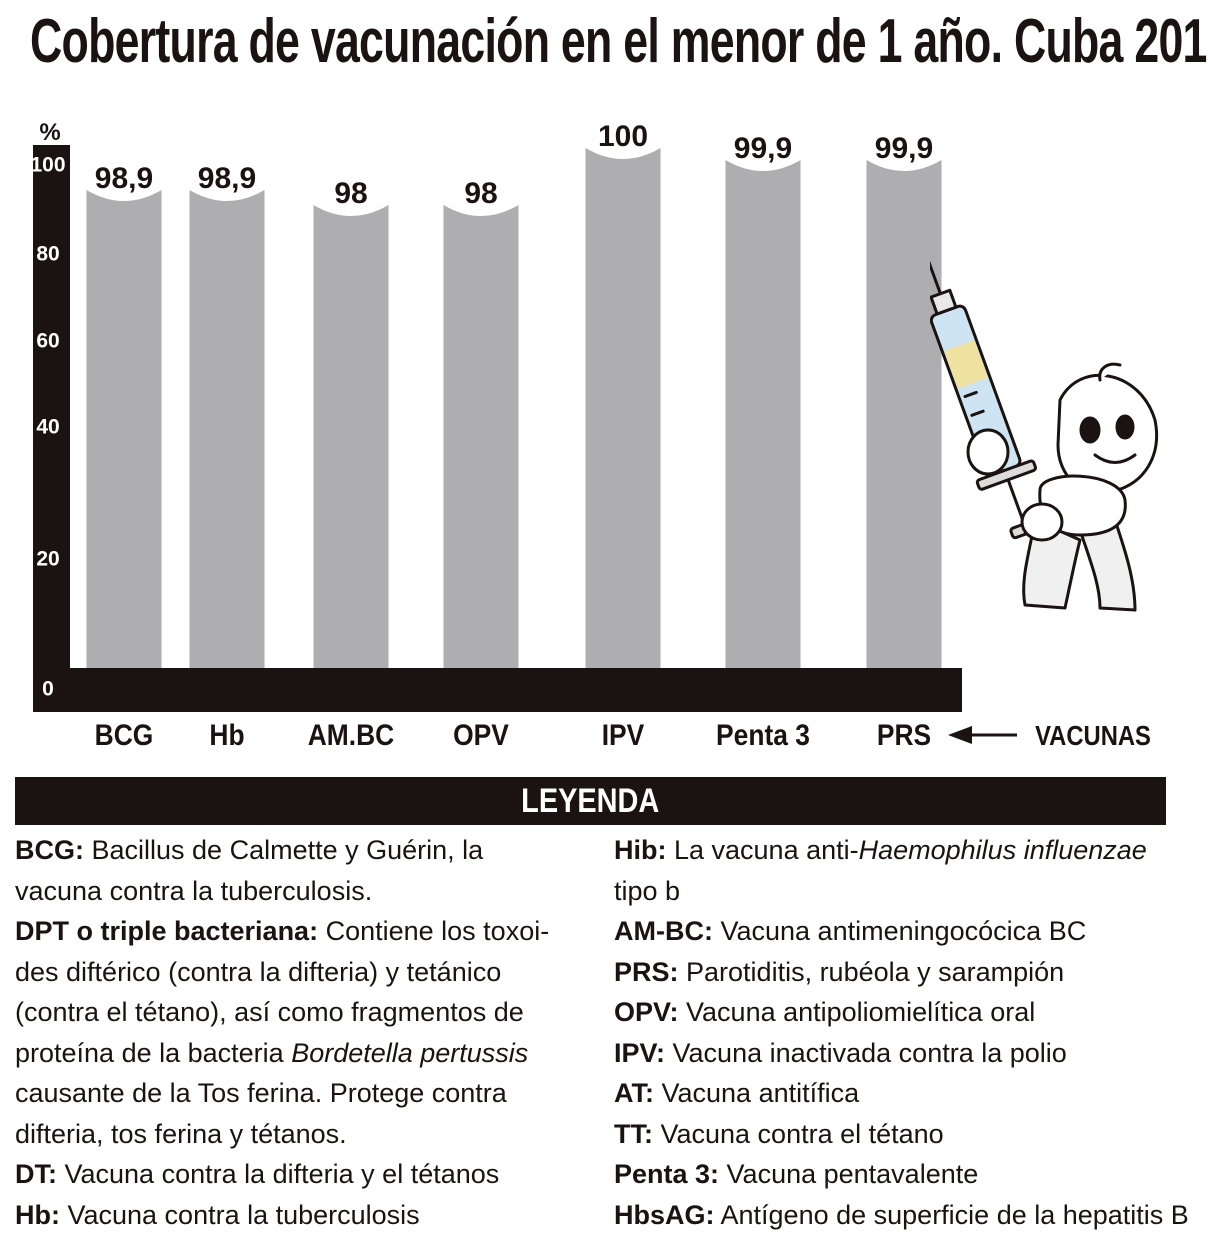 This screenshot has height=1237, width=1208. Describe the element at coordinates (1044, 430) in the screenshot. I see `syringe-mascot-illustration` at that location.